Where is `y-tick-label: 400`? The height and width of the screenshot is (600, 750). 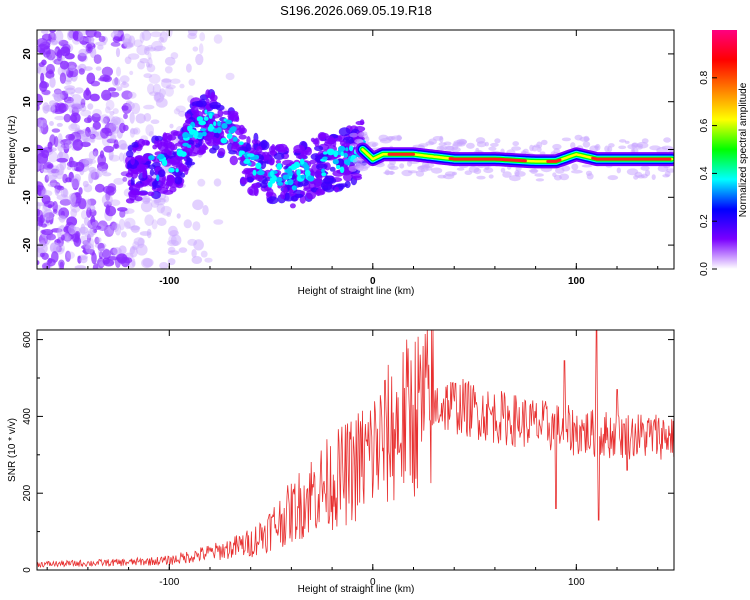
y-tick-label: 400 is located at coordinates (27, 416).